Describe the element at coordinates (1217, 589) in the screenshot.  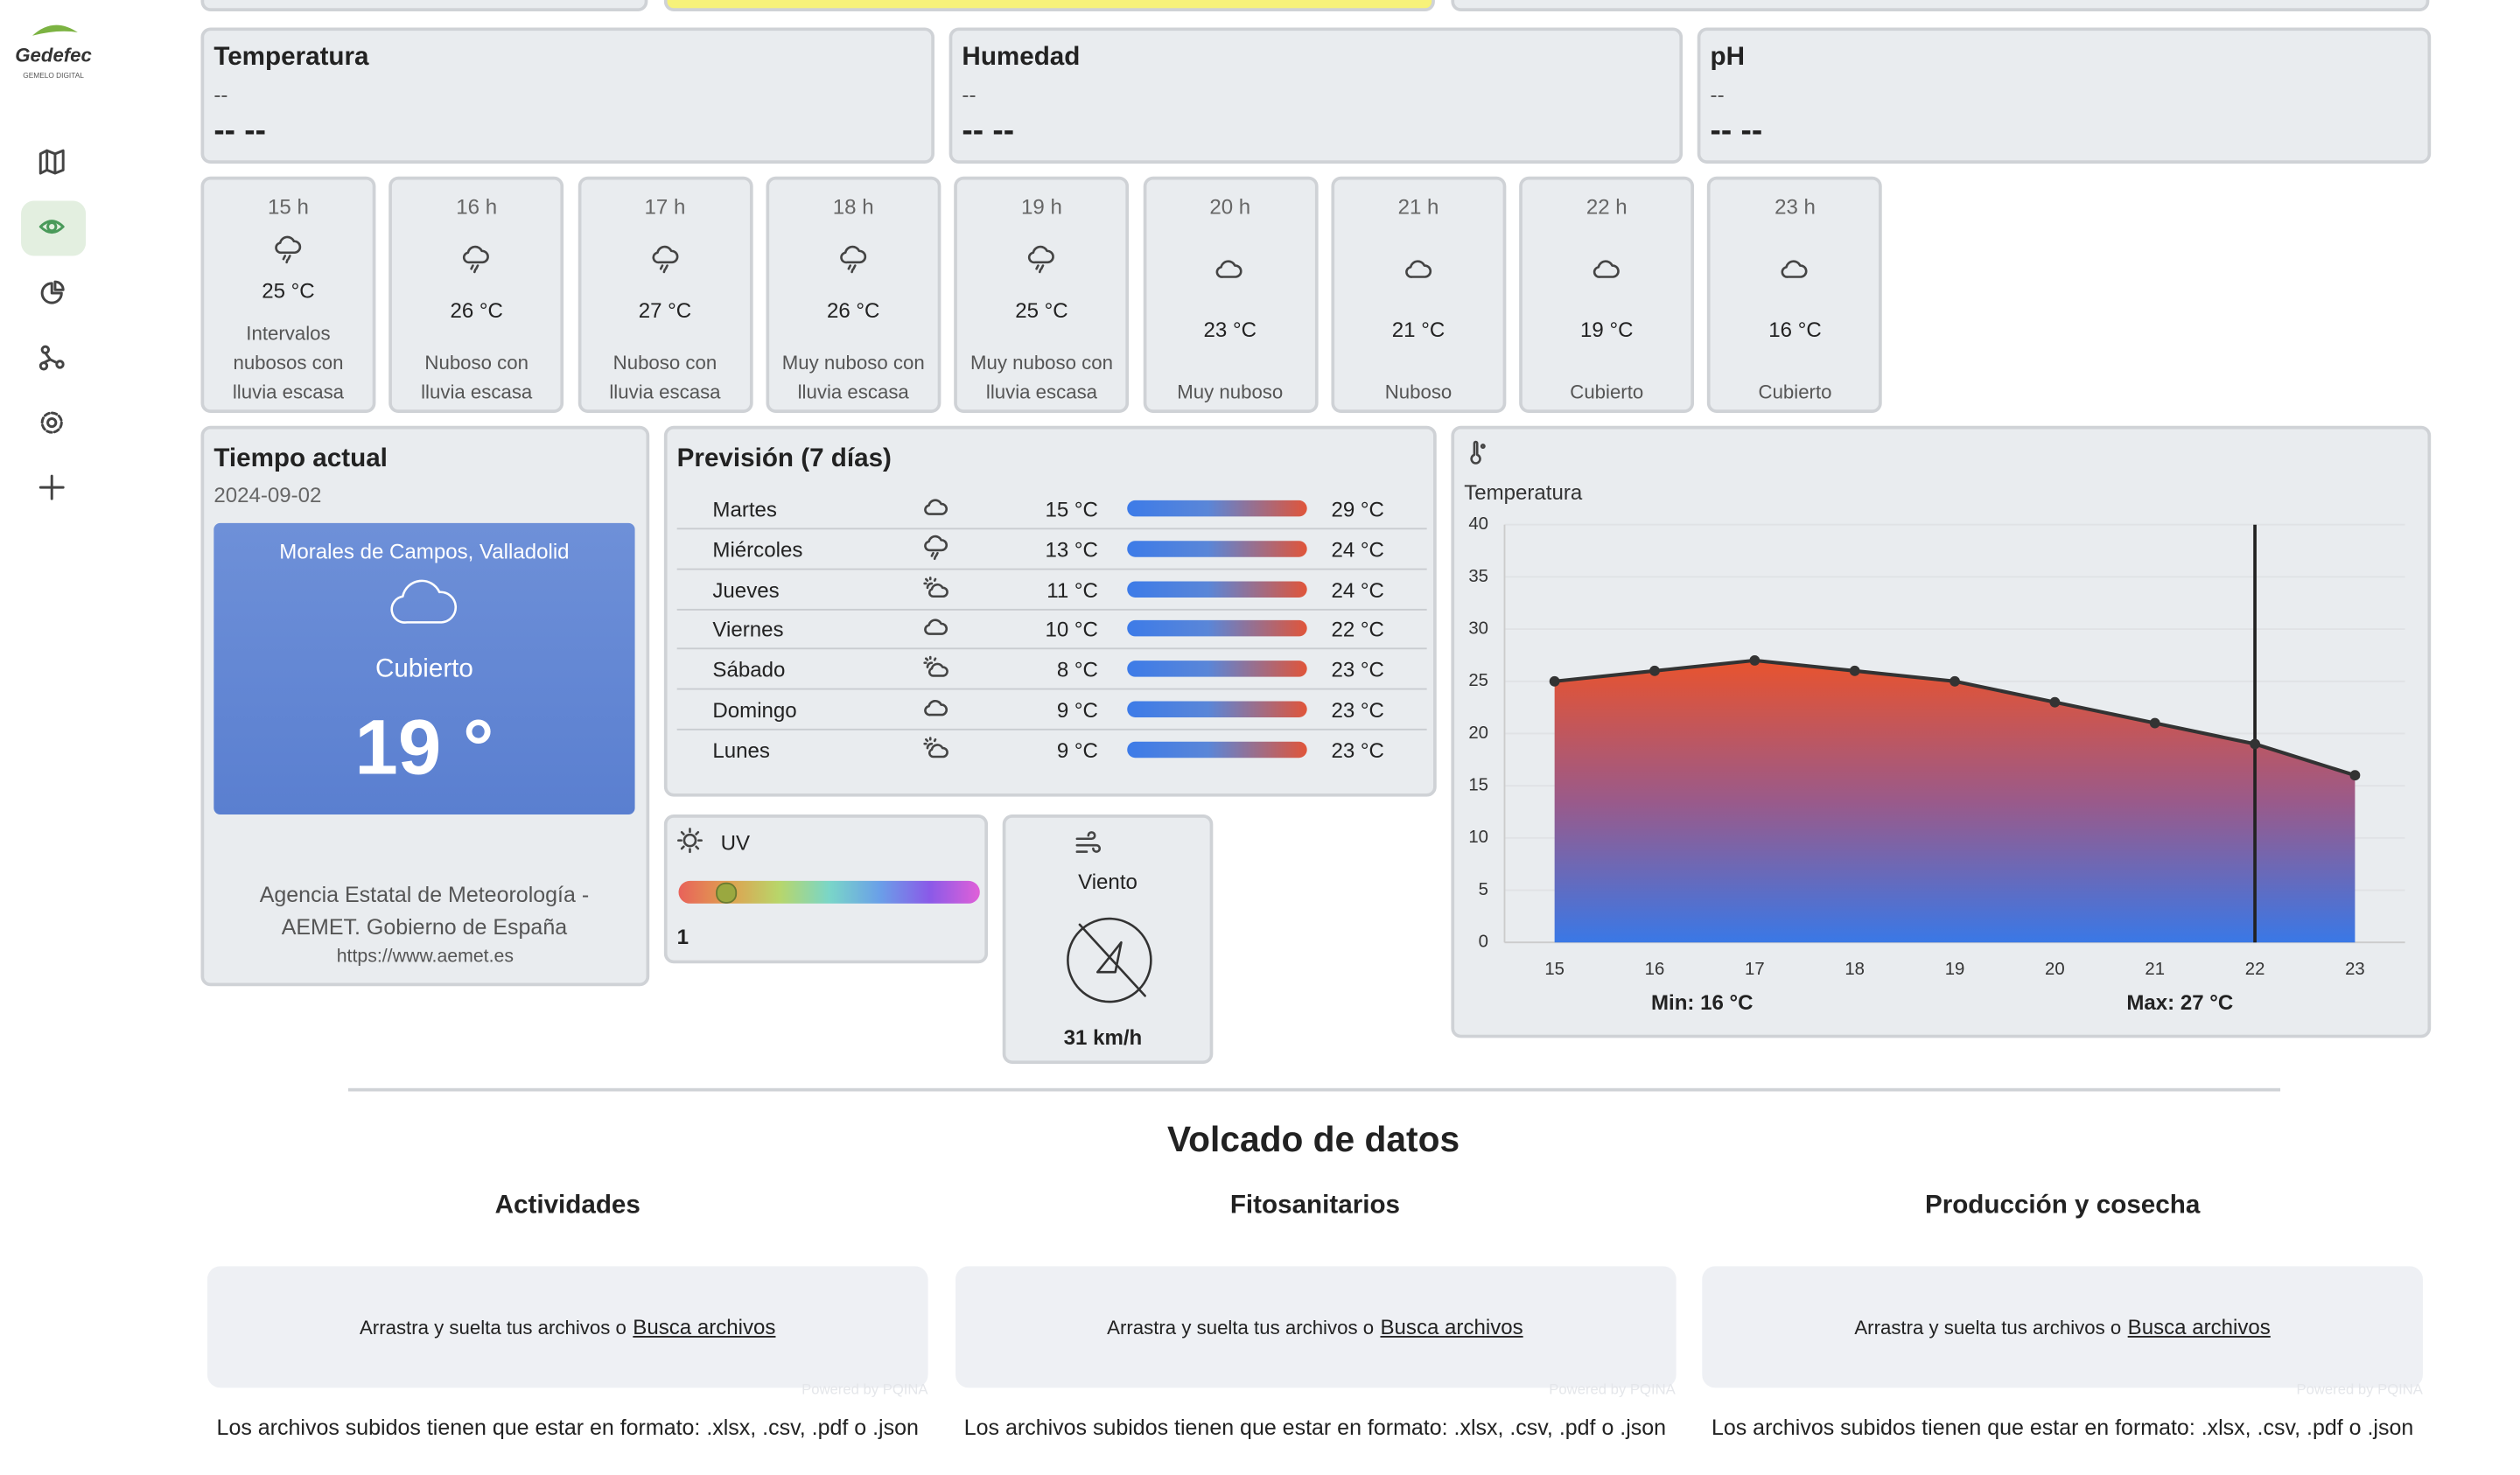
I see `forecast-bar` at that location.